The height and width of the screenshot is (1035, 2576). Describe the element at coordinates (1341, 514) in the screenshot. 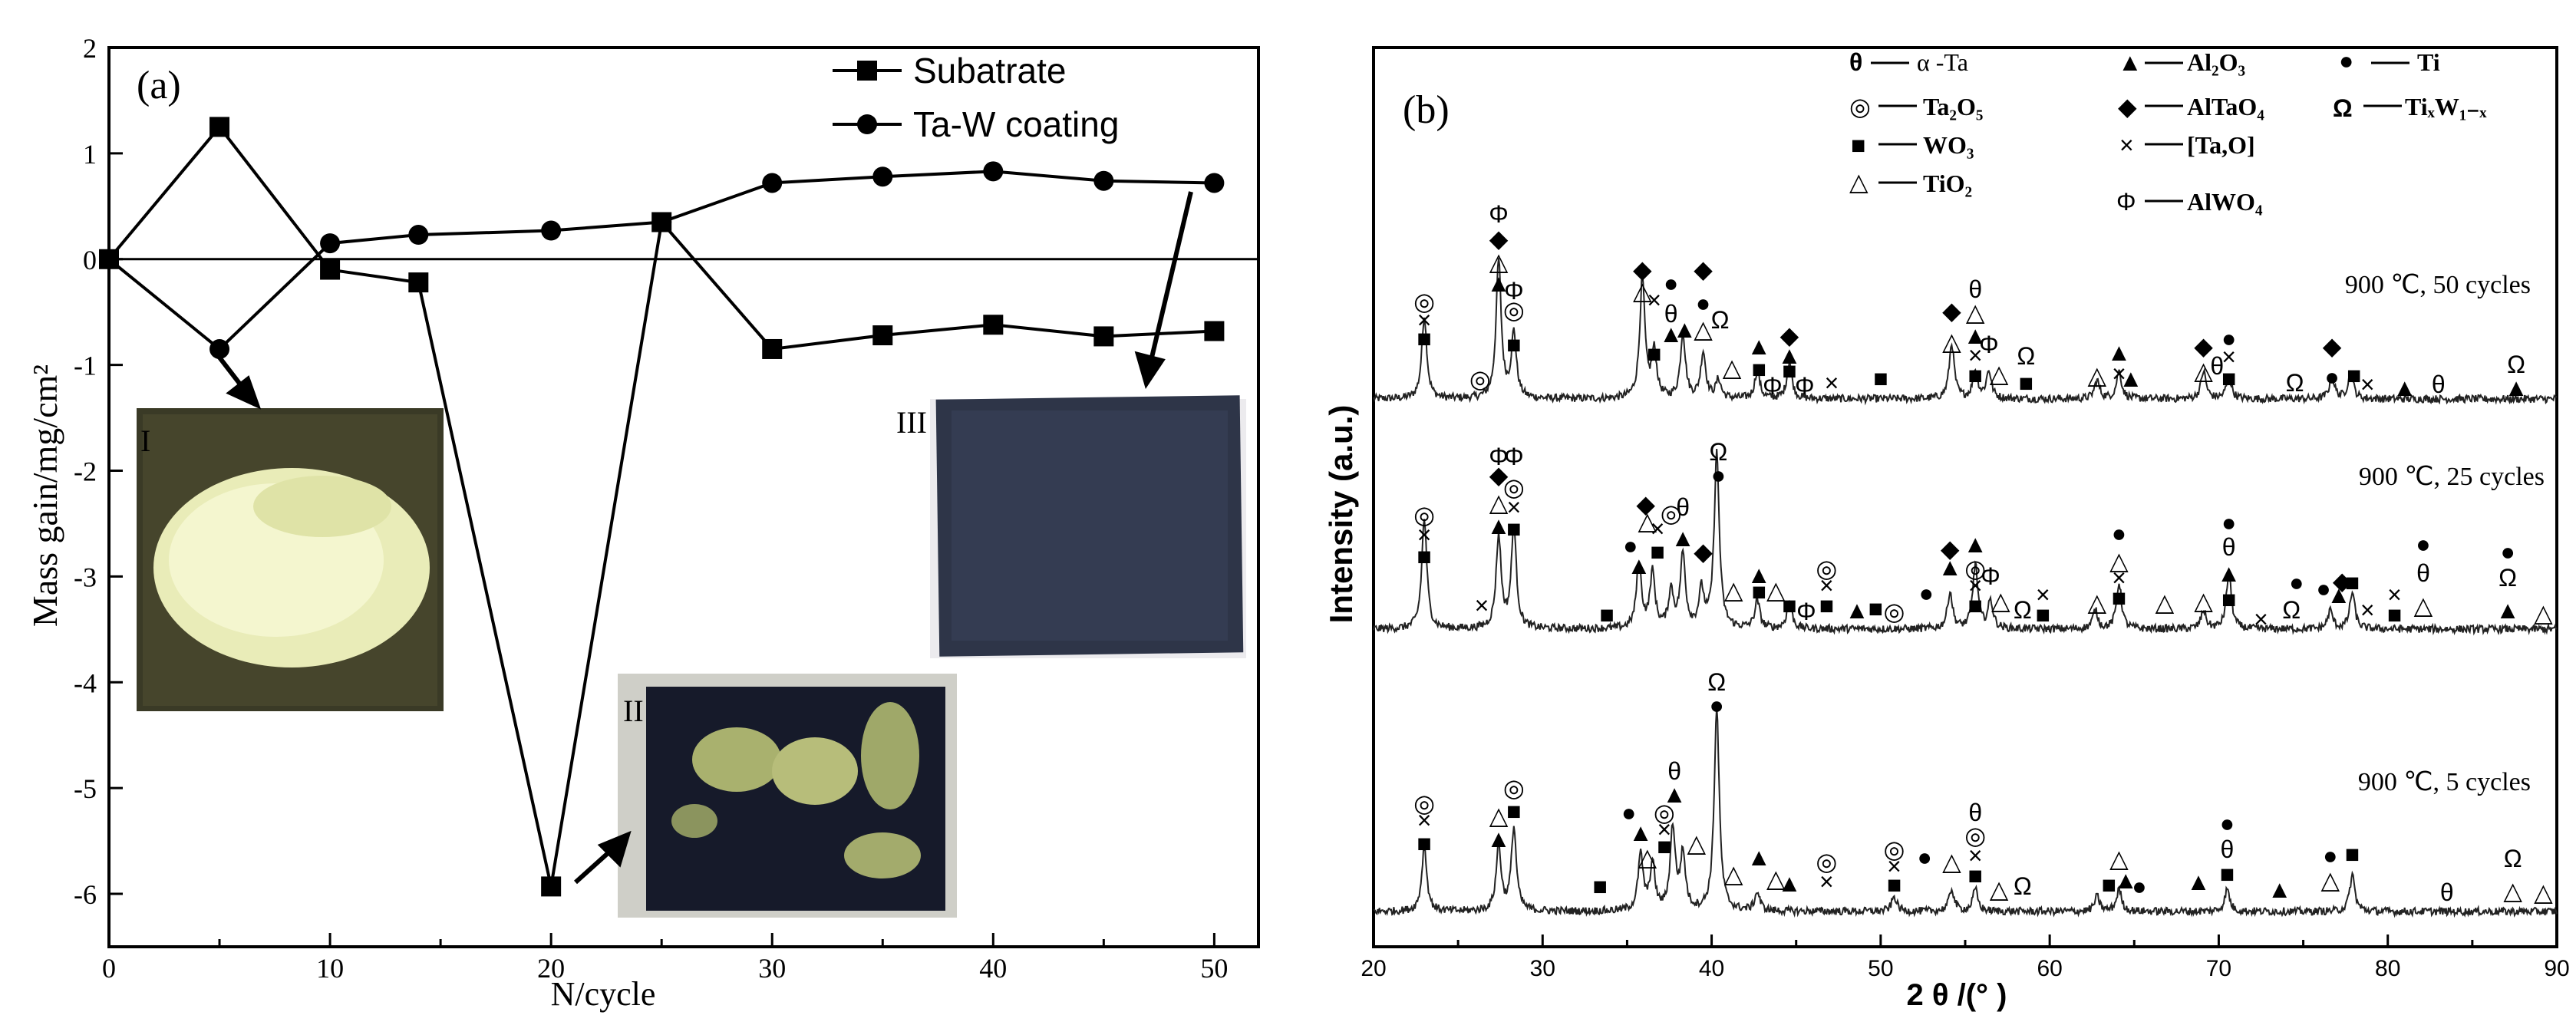

I see `panel-b-ylabel: Intensity (a.u.)` at that location.